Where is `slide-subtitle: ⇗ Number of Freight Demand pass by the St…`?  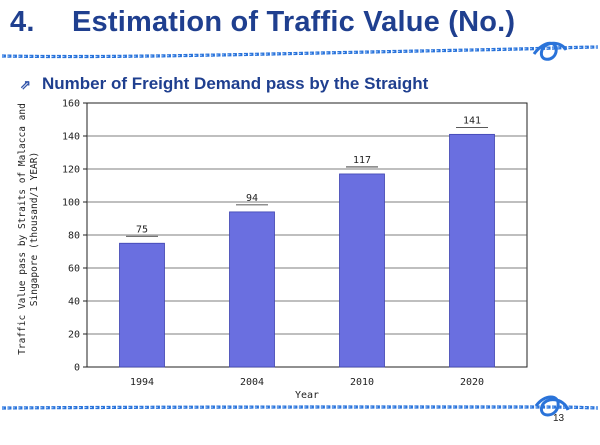
slide-subtitle: ⇗ Number of Freight Demand pass by the St… is located at coordinates (224, 84).